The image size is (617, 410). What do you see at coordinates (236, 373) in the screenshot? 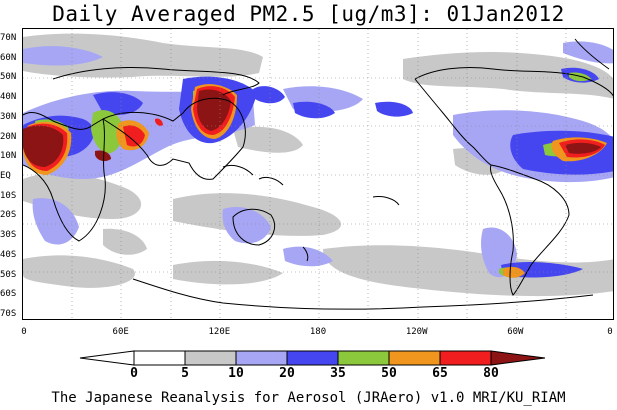
I see `colorbar-tick-label: 10` at bounding box center [236, 373].